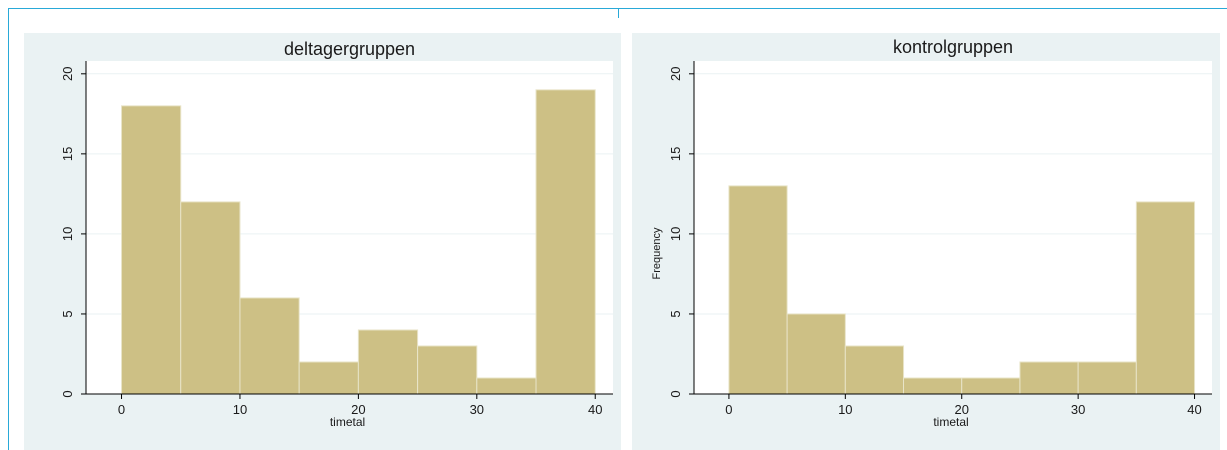  What do you see at coordinates (657, 253) in the screenshot?
I see `y-axis-label: Frequency` at bounding box center [657, 253].